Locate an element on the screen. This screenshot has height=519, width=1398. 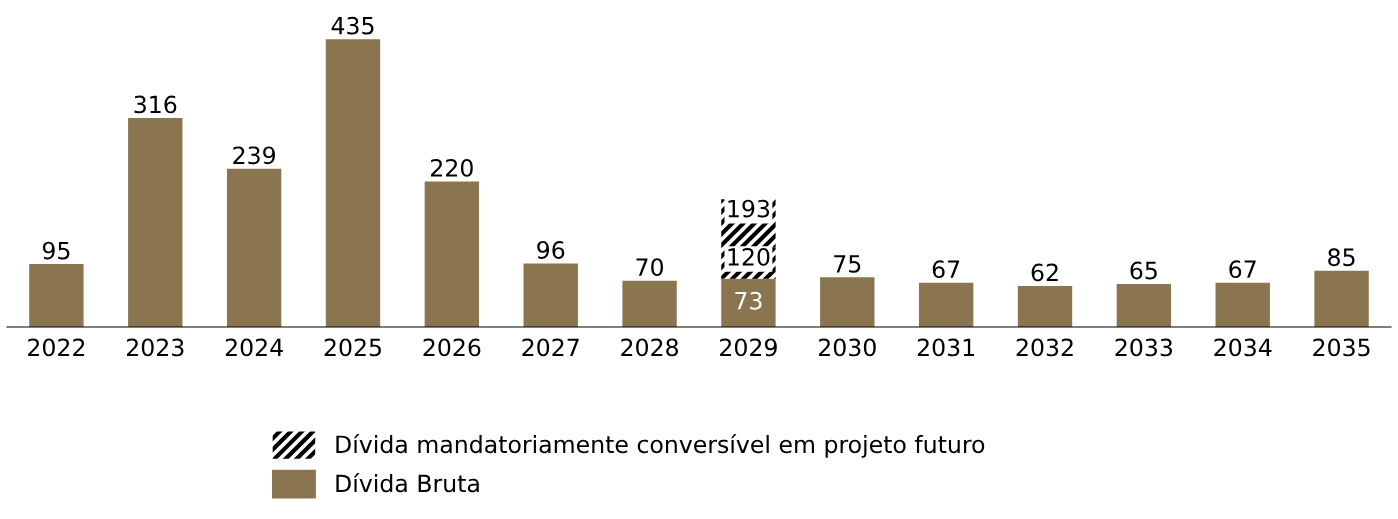
data-label: 220 is located at coordinates (452, 167).